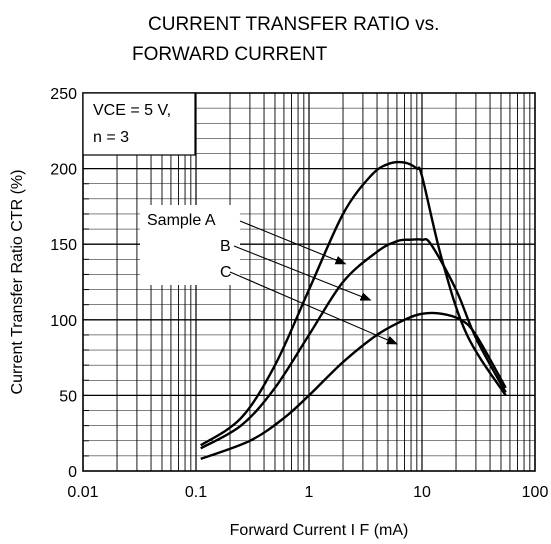 The height and width of the screenshot is (544, 551). Describe the element at coordinates (63, 94) in the screenshot. I see `y-tick-label: 250` at that location.